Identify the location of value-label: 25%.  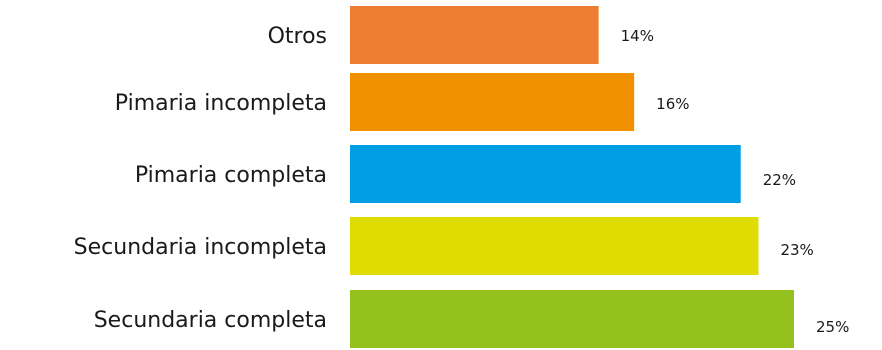
(832, 327).